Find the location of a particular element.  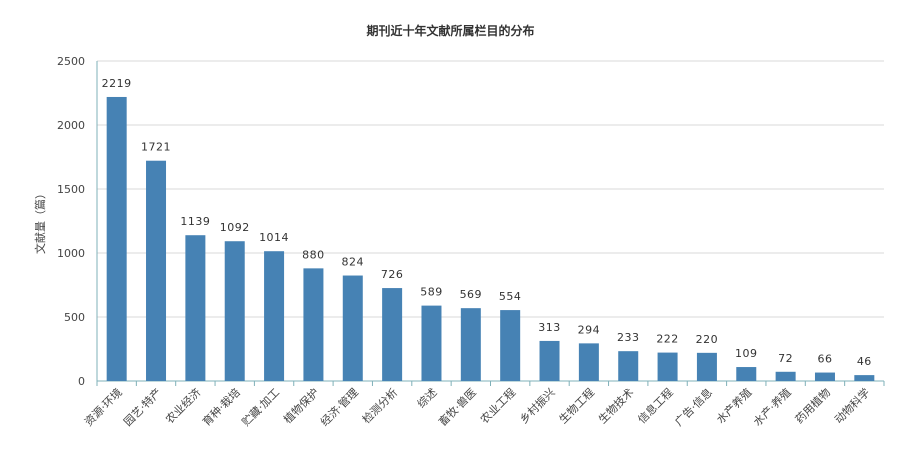

y-axis-title: 文献量（篇） is located at coordinates (40, 221).